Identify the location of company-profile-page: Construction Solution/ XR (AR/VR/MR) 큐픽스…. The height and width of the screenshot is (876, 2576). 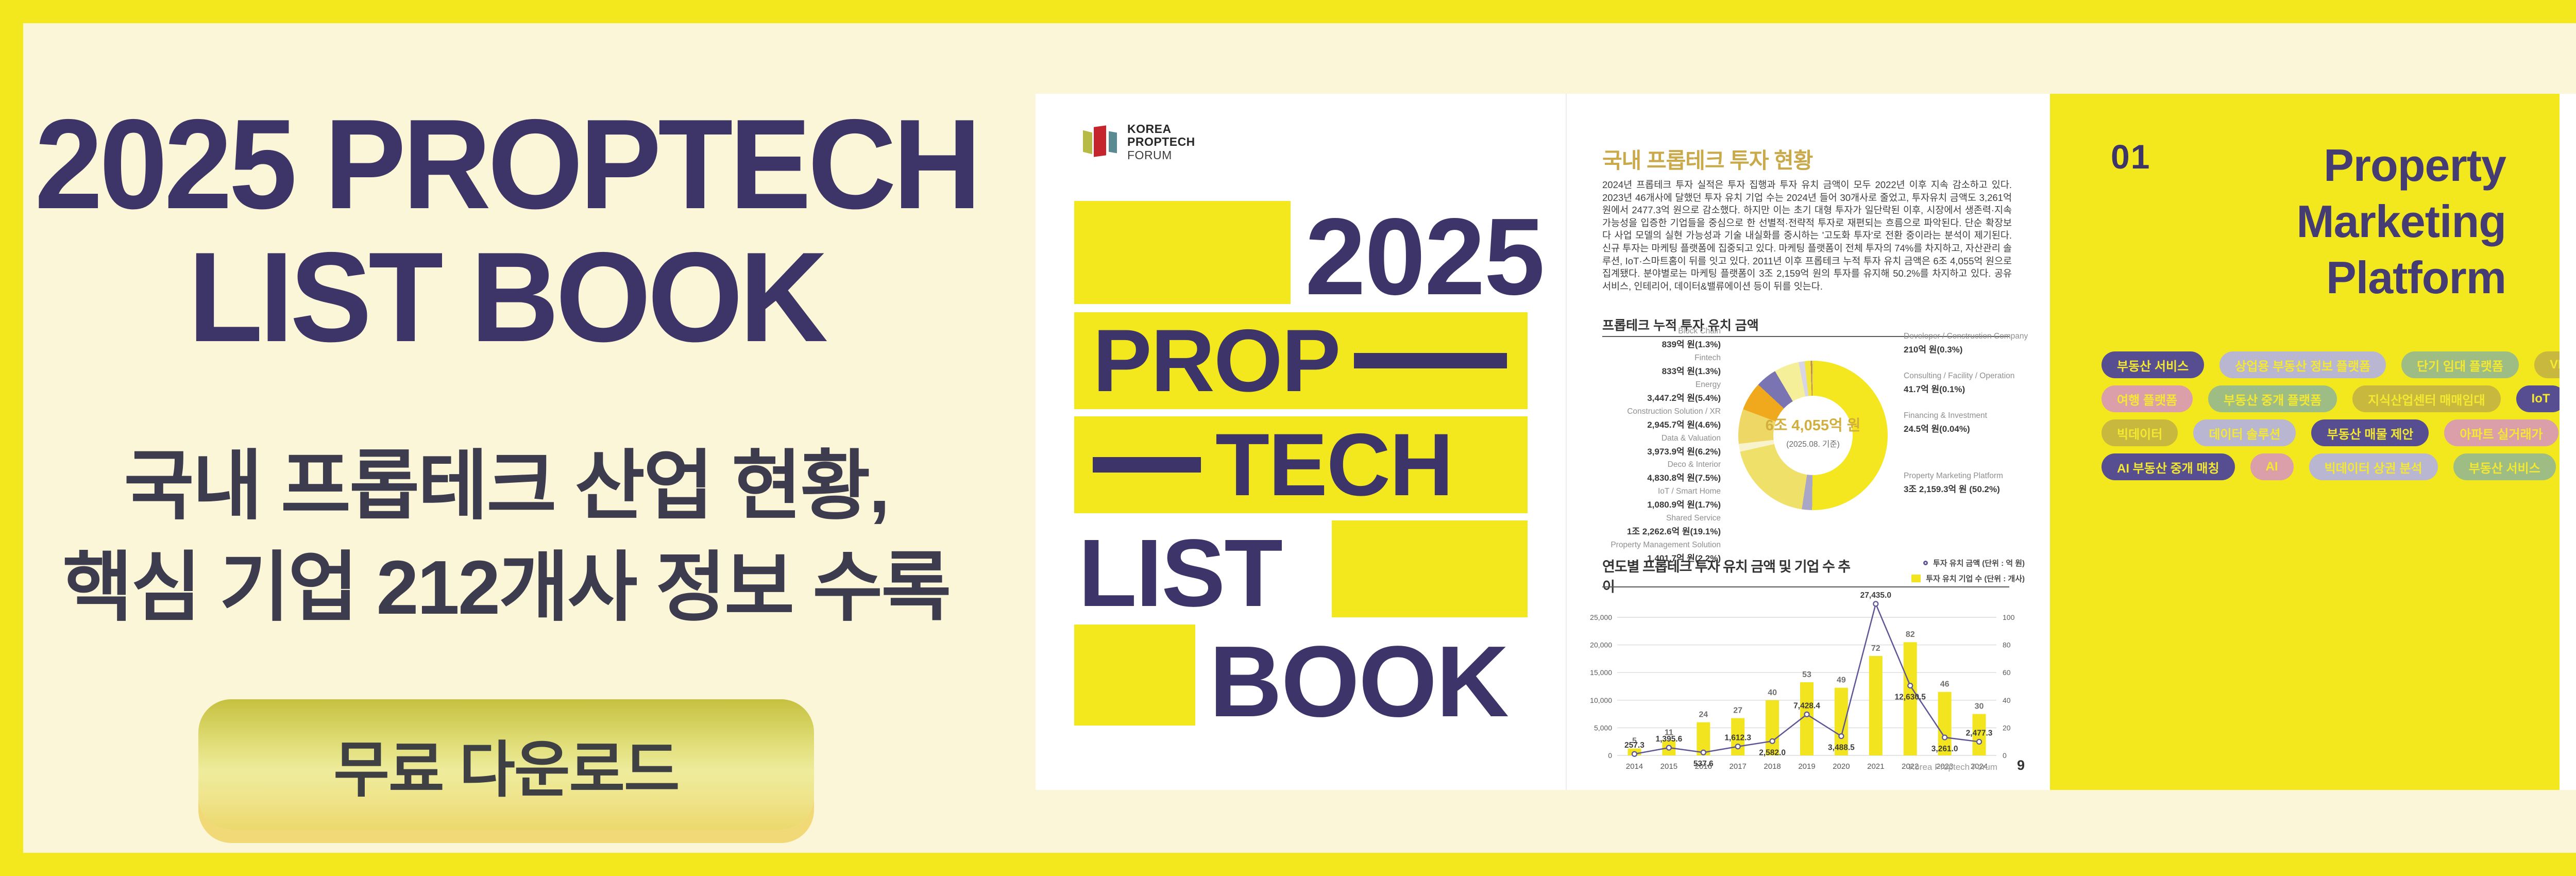
(2568, 442).